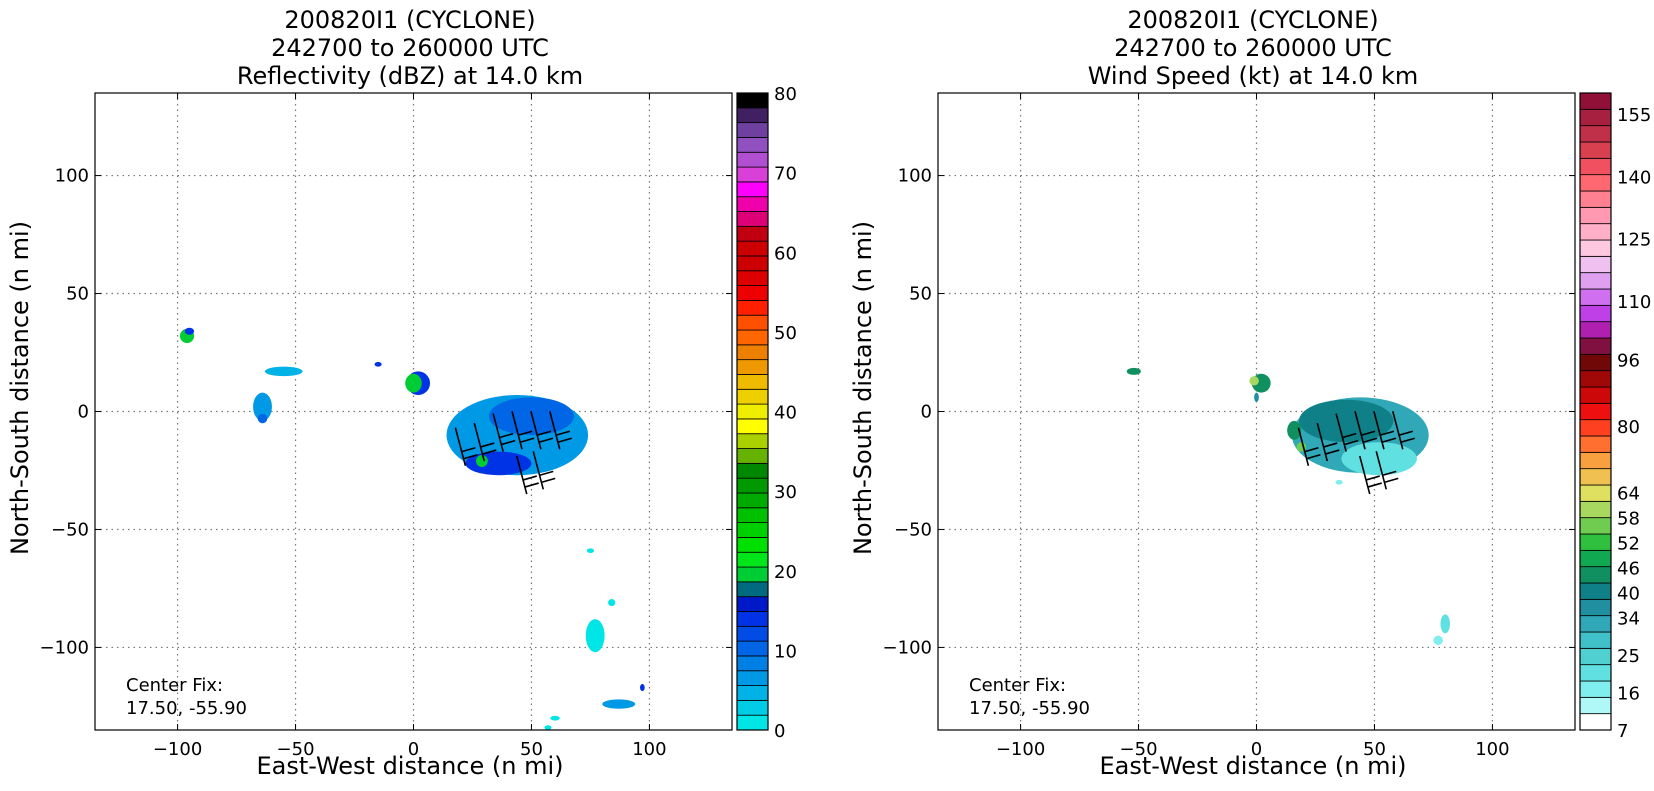  What do you see at coordinates (20, 388) in the screenshot?
I see `y-axis-label: North-South distance (n mi)` at bounding box center [20, 388].